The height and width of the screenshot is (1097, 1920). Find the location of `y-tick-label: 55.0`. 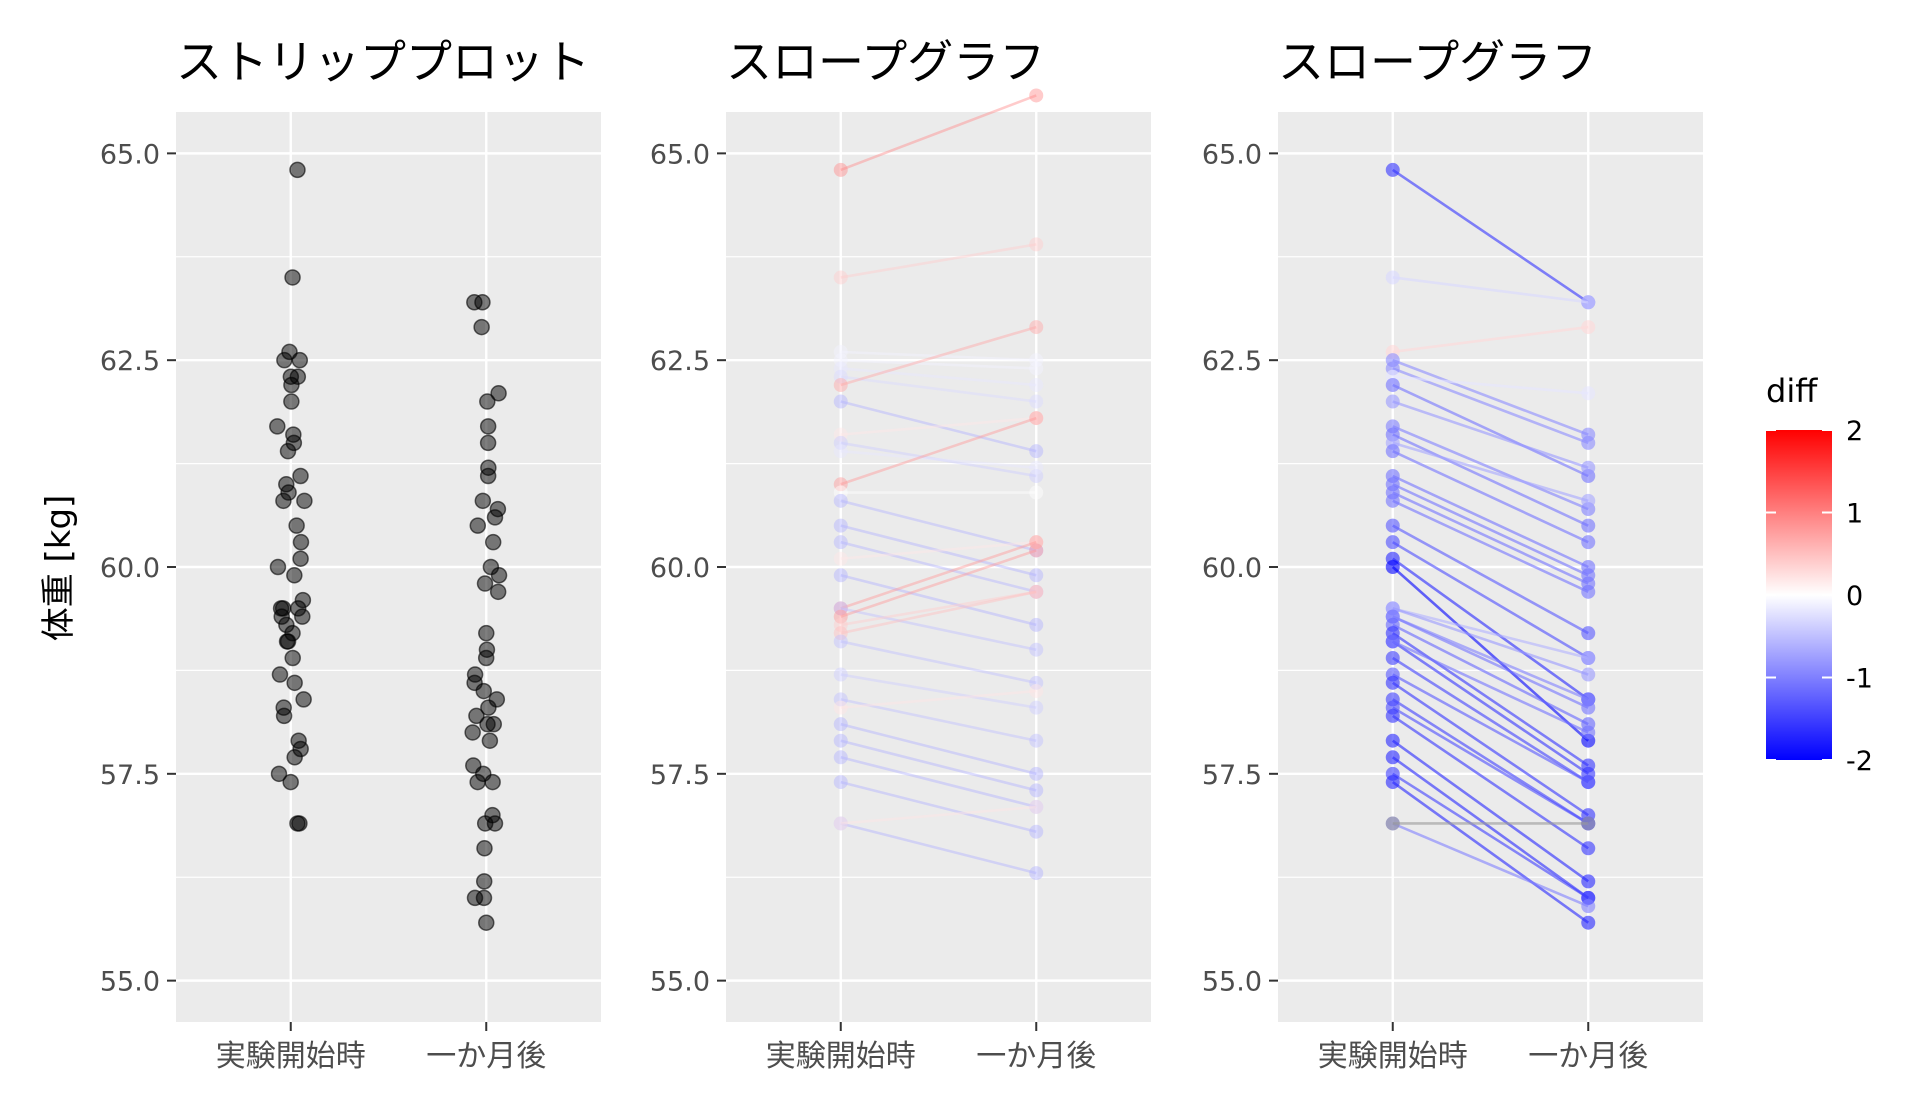

y-tick-label: 55.0 is located at coordinates (680, 982).